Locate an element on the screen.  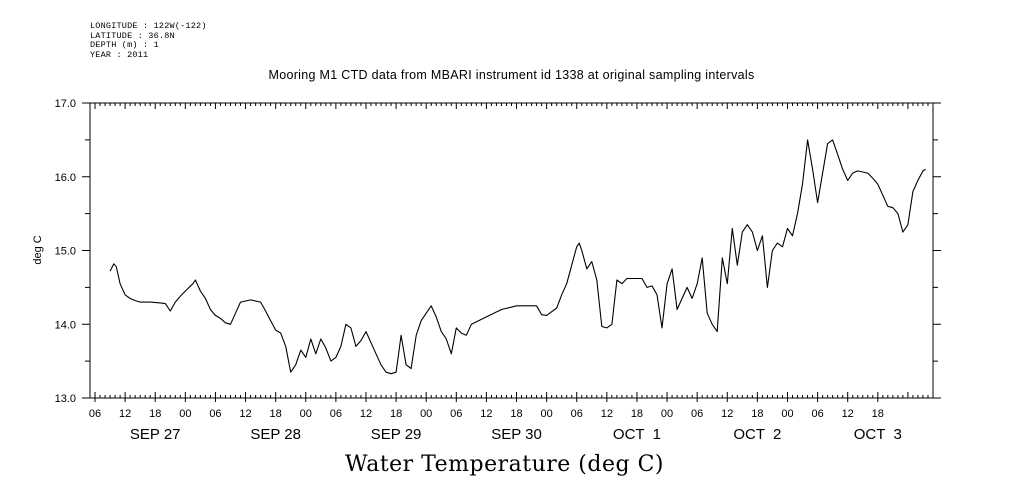
y-tick-label: 16.0 is located at coordinates (65, 178).